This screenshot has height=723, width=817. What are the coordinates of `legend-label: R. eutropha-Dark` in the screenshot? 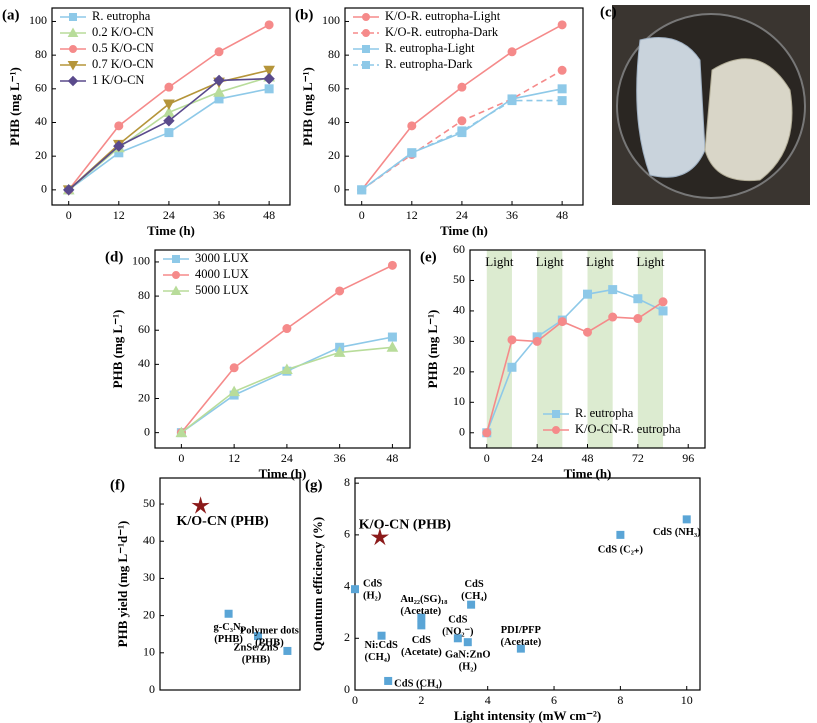 It's located at (429, 64).